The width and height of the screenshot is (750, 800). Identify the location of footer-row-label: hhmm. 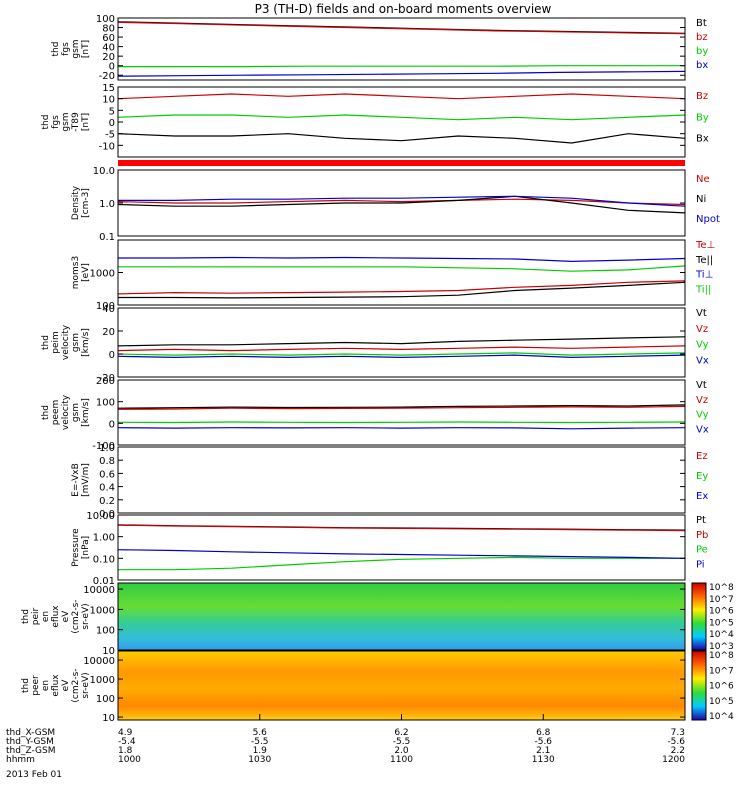
(20, 760).